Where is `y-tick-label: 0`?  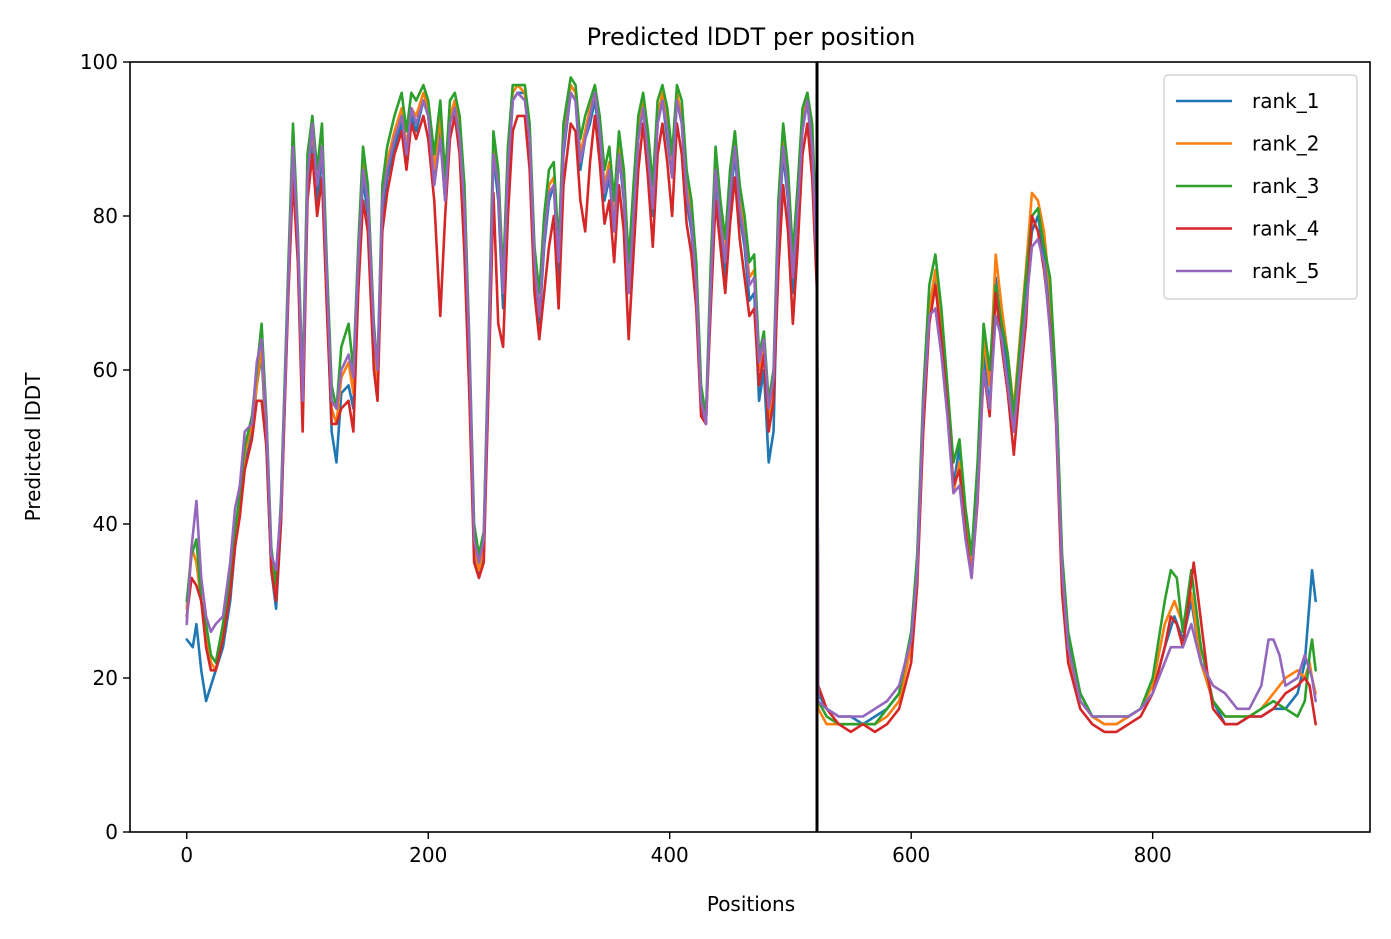 y-tick-label: 0 is located at coordinates (111, 832).